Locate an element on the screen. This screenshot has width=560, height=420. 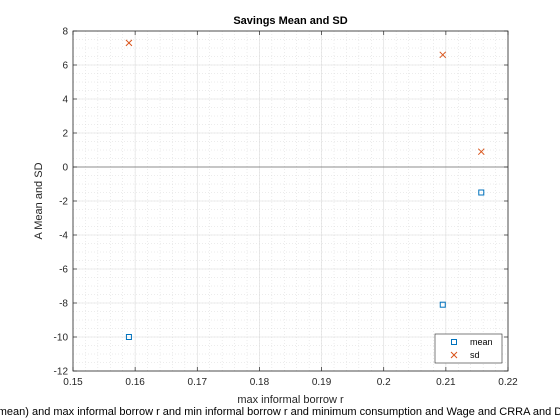
x-axis-title: max informal borrow r is located at coordinates (290, 400).